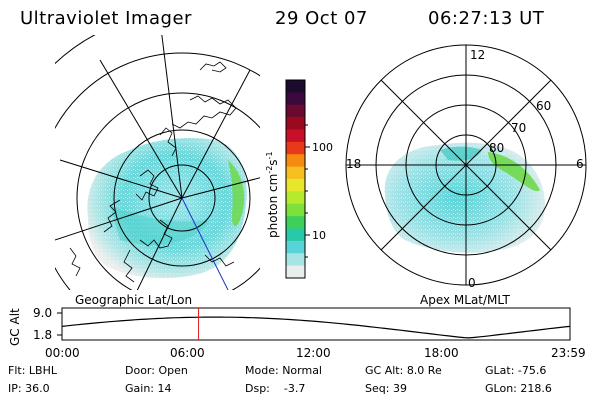 The height and width of the screenshot is (400, 600). I want to click on status-gain: Gain: 14, so click(148, 388).